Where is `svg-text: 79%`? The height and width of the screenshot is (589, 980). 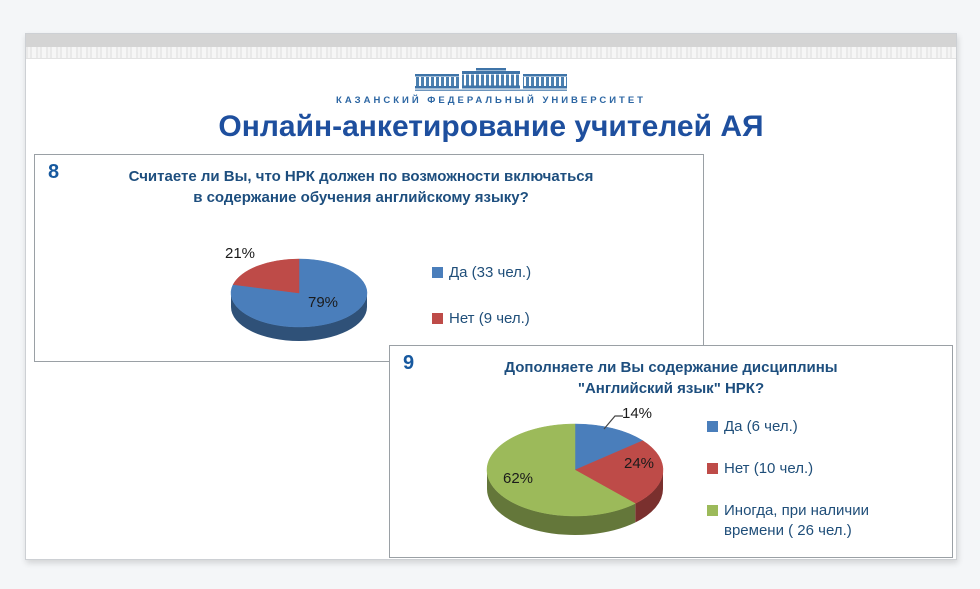
svg-text: 79% is located at coordinates (323, 302).